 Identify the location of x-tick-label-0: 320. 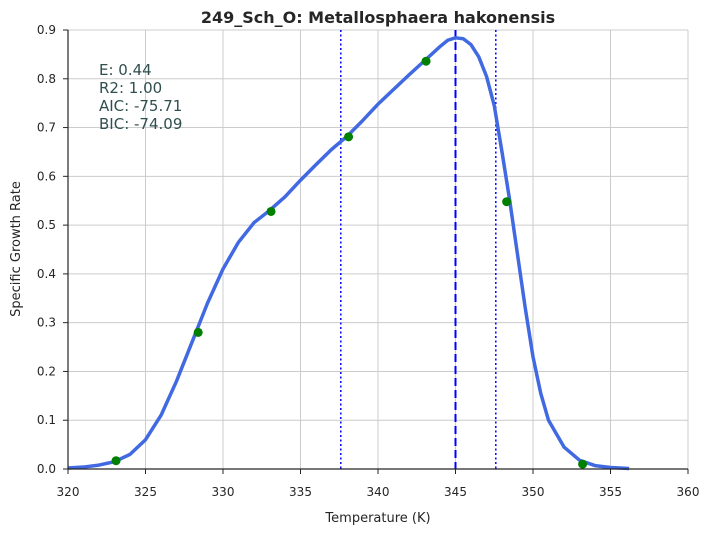
(68, 492).